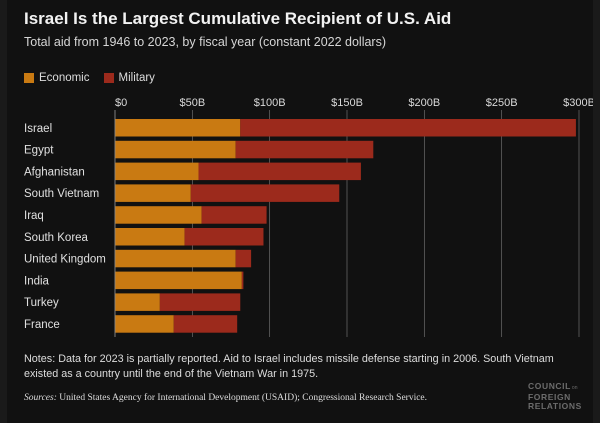 The width and height of the screenshot is (600, 423). I want to click on legend-swatch-military, so click(108, 78).